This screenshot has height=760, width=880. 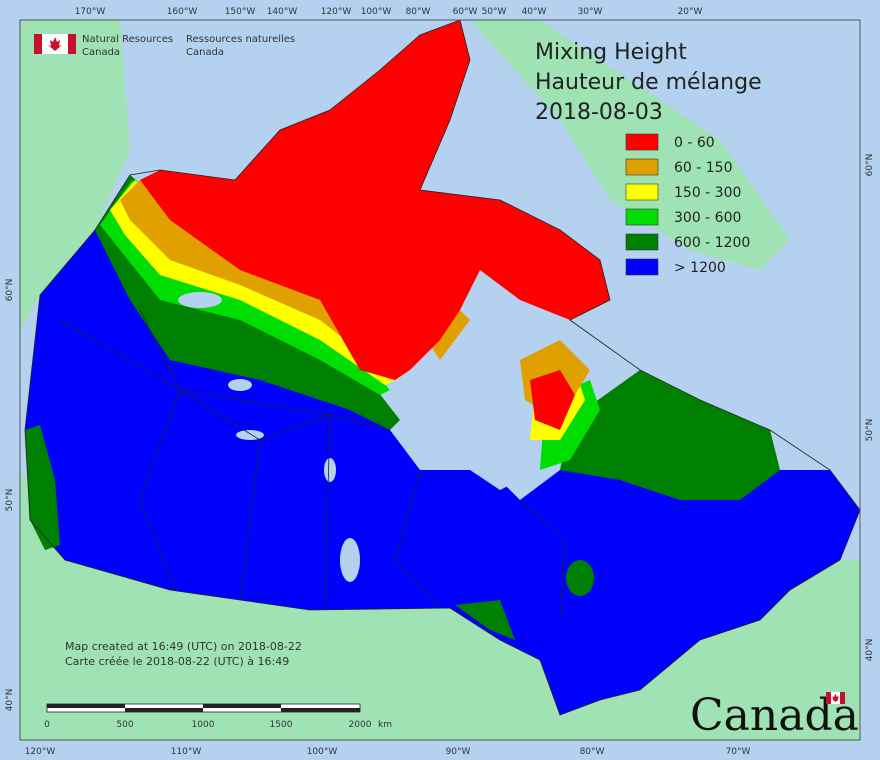 What do you see at coordinates (177, 661) in the screenshot?
I see `credit-fr: Carte créée le 2018-08-22 (UTC) à 16:49` at bounding box center [177, 661].